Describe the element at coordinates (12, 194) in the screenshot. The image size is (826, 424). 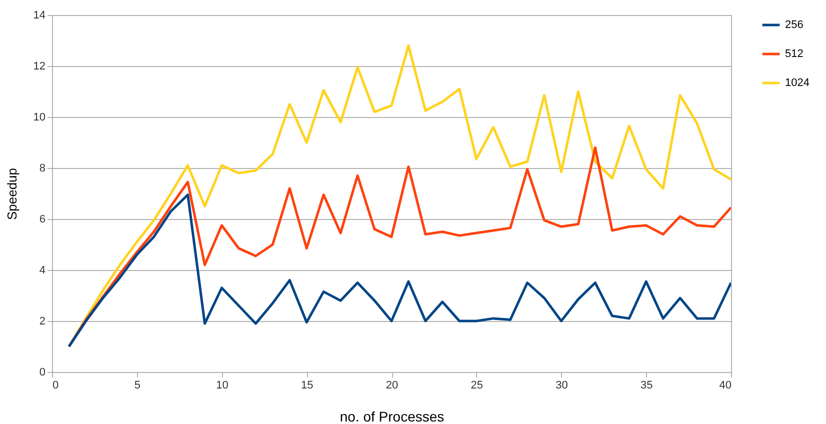
I see `y-axis-title: Speedup` at that location.